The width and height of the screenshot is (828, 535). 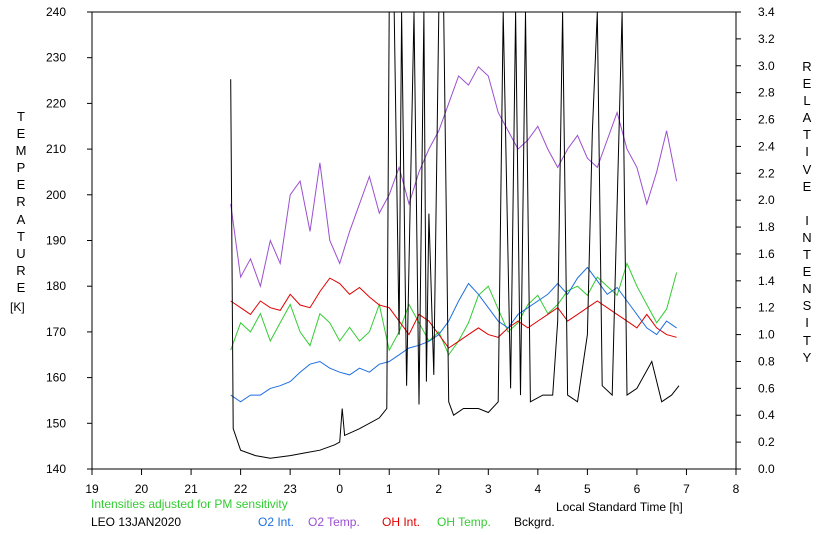 What do you see at coordinates (766, 146) in the screenshot?
I see `y-right-tick-label: 2.4` at bounding box center [766, 146].